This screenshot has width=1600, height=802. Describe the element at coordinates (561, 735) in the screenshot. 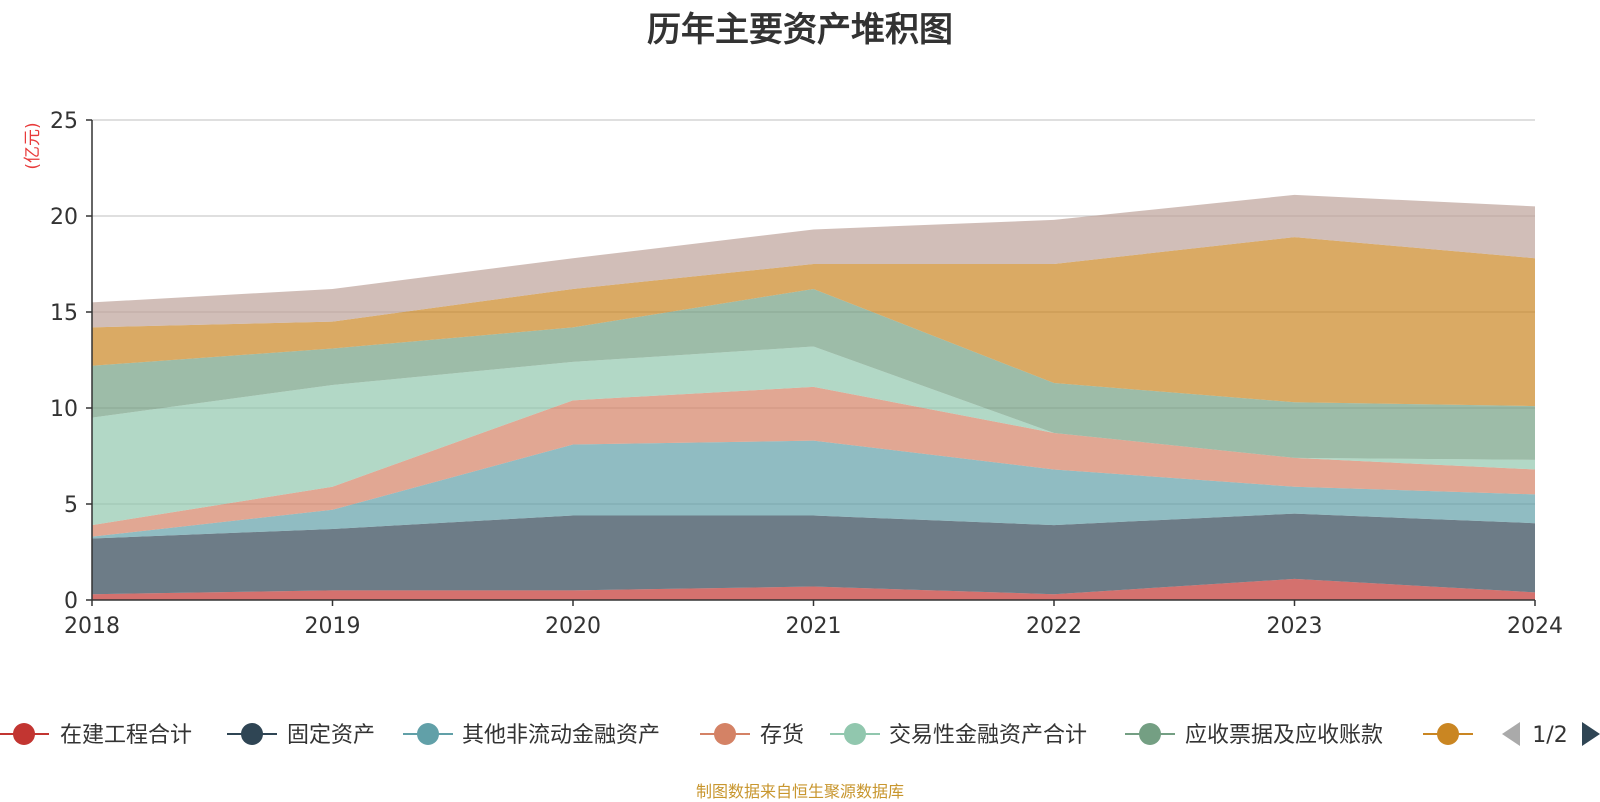

I see `legend-label: 其他非流动金融资产` at that location.